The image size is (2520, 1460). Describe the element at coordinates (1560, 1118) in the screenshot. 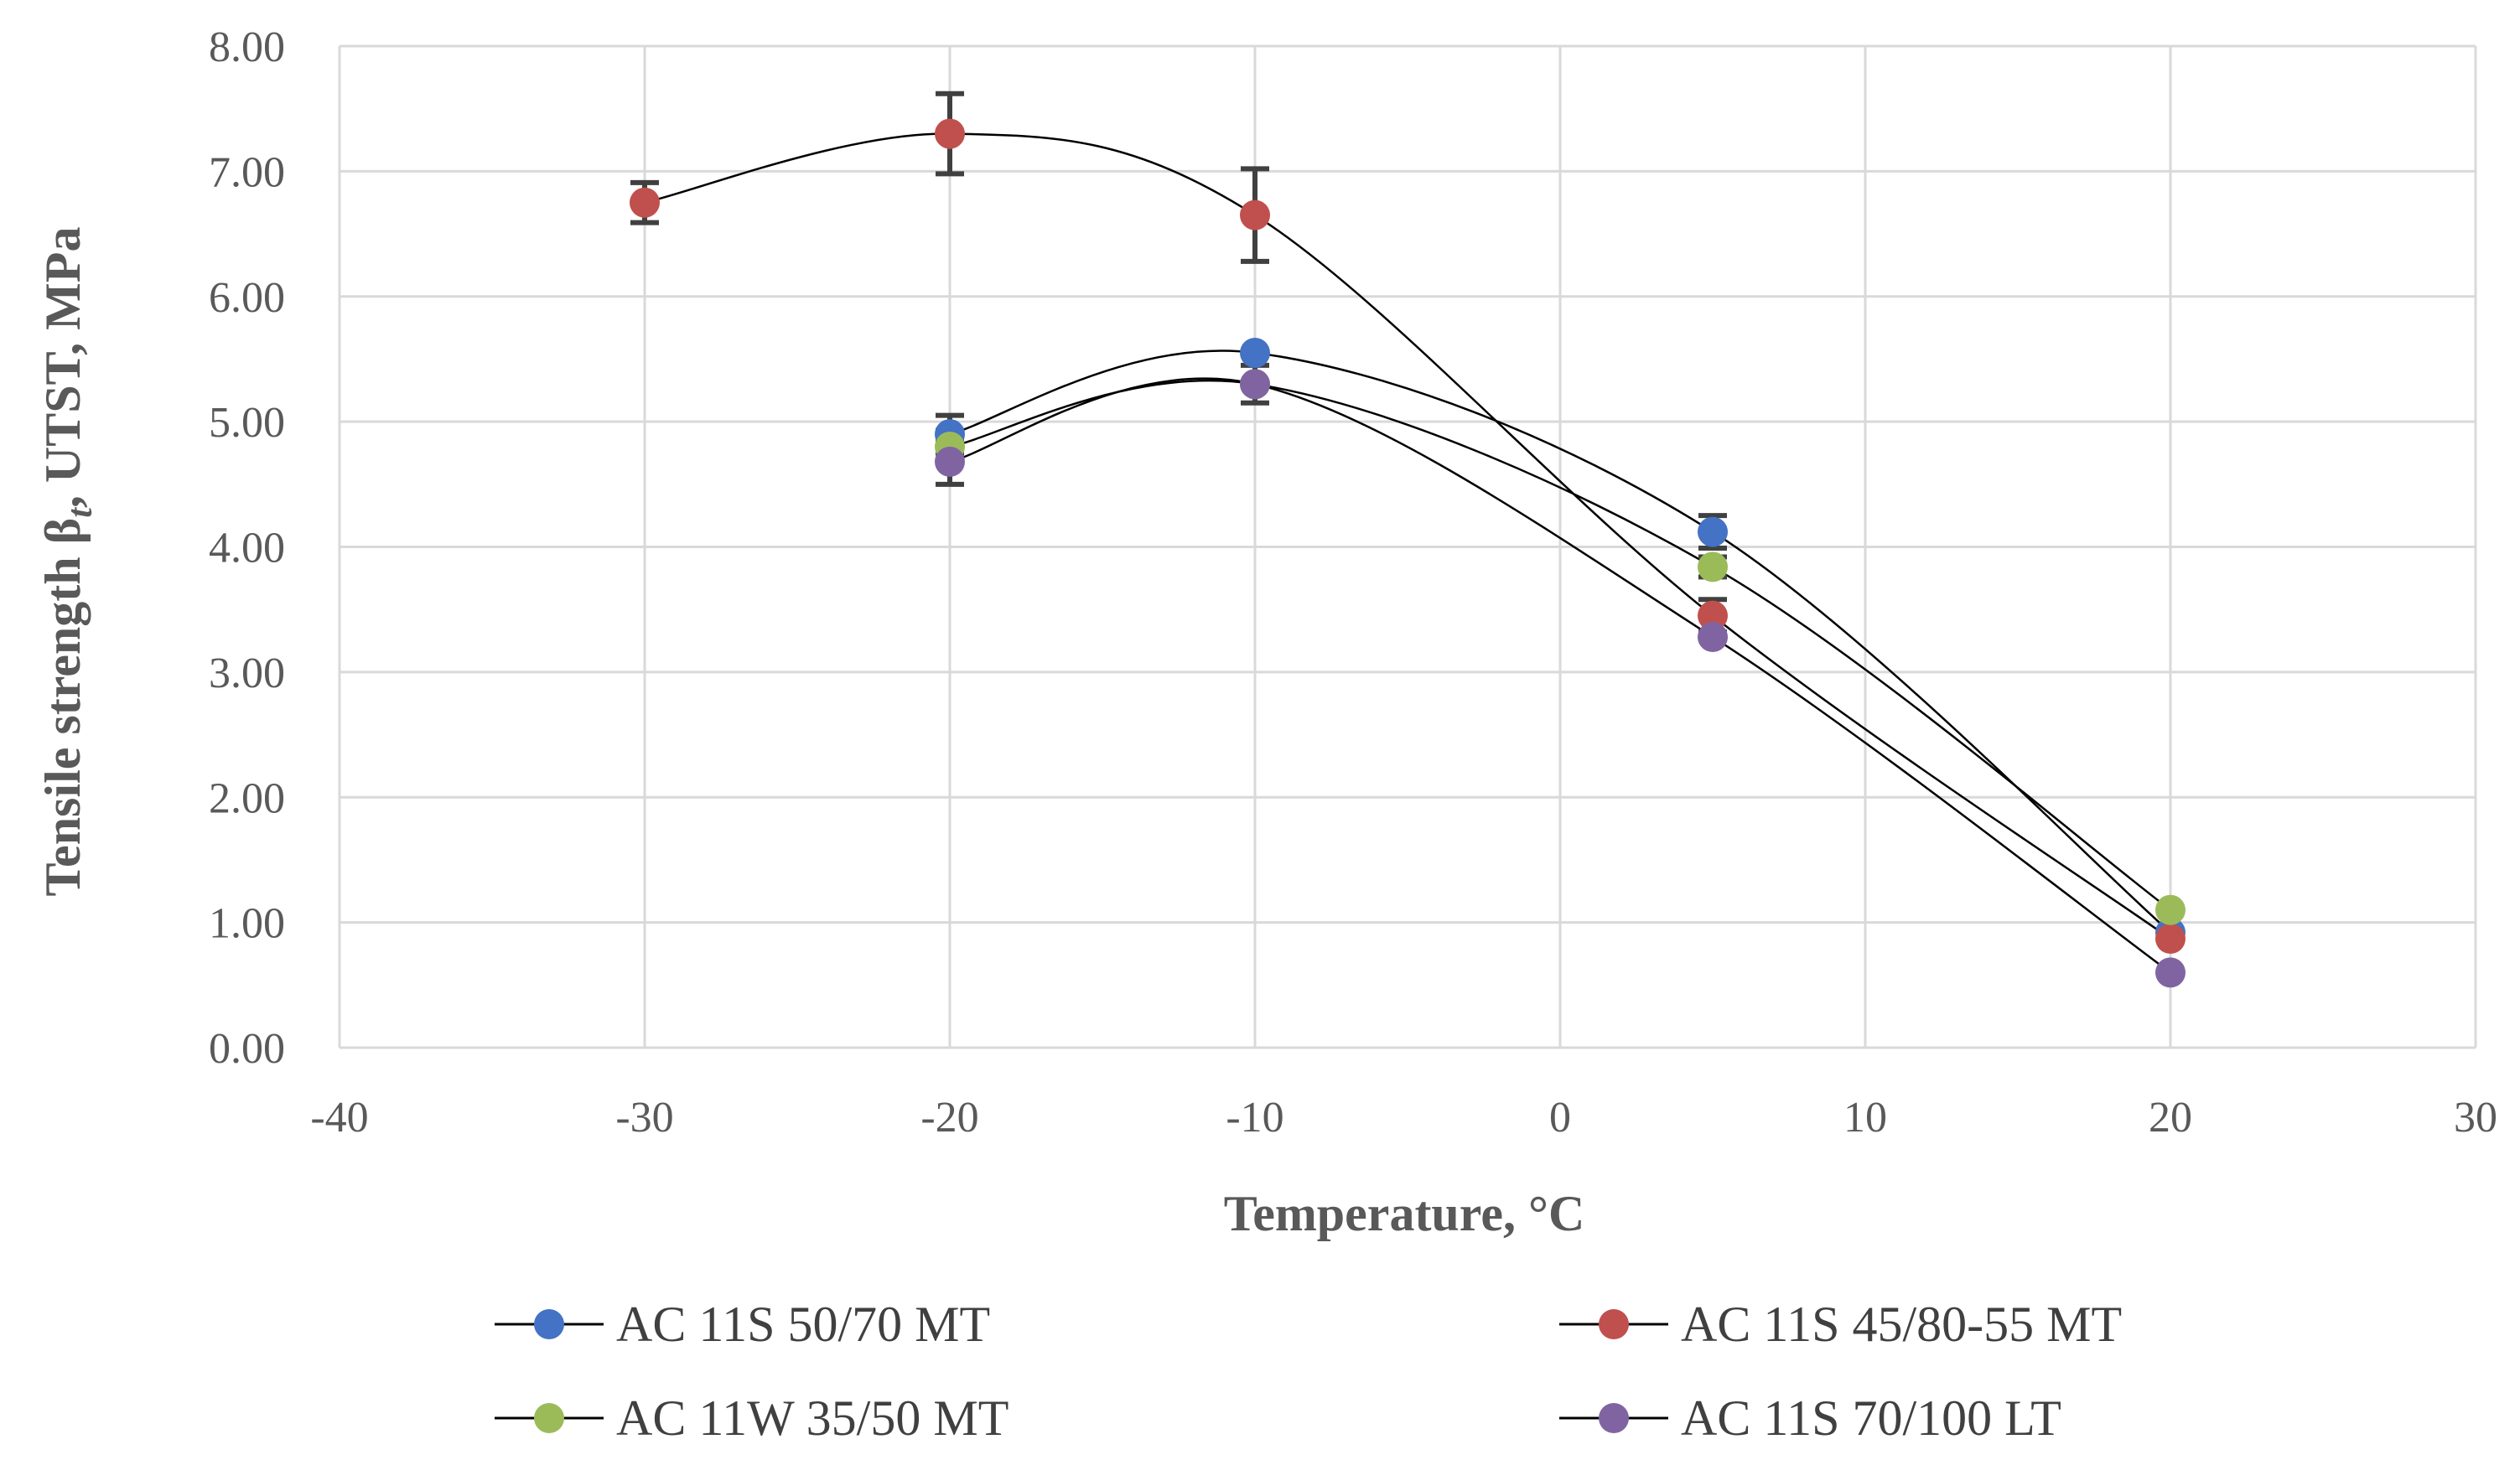

I see `x-tick-label: 0` at that location.